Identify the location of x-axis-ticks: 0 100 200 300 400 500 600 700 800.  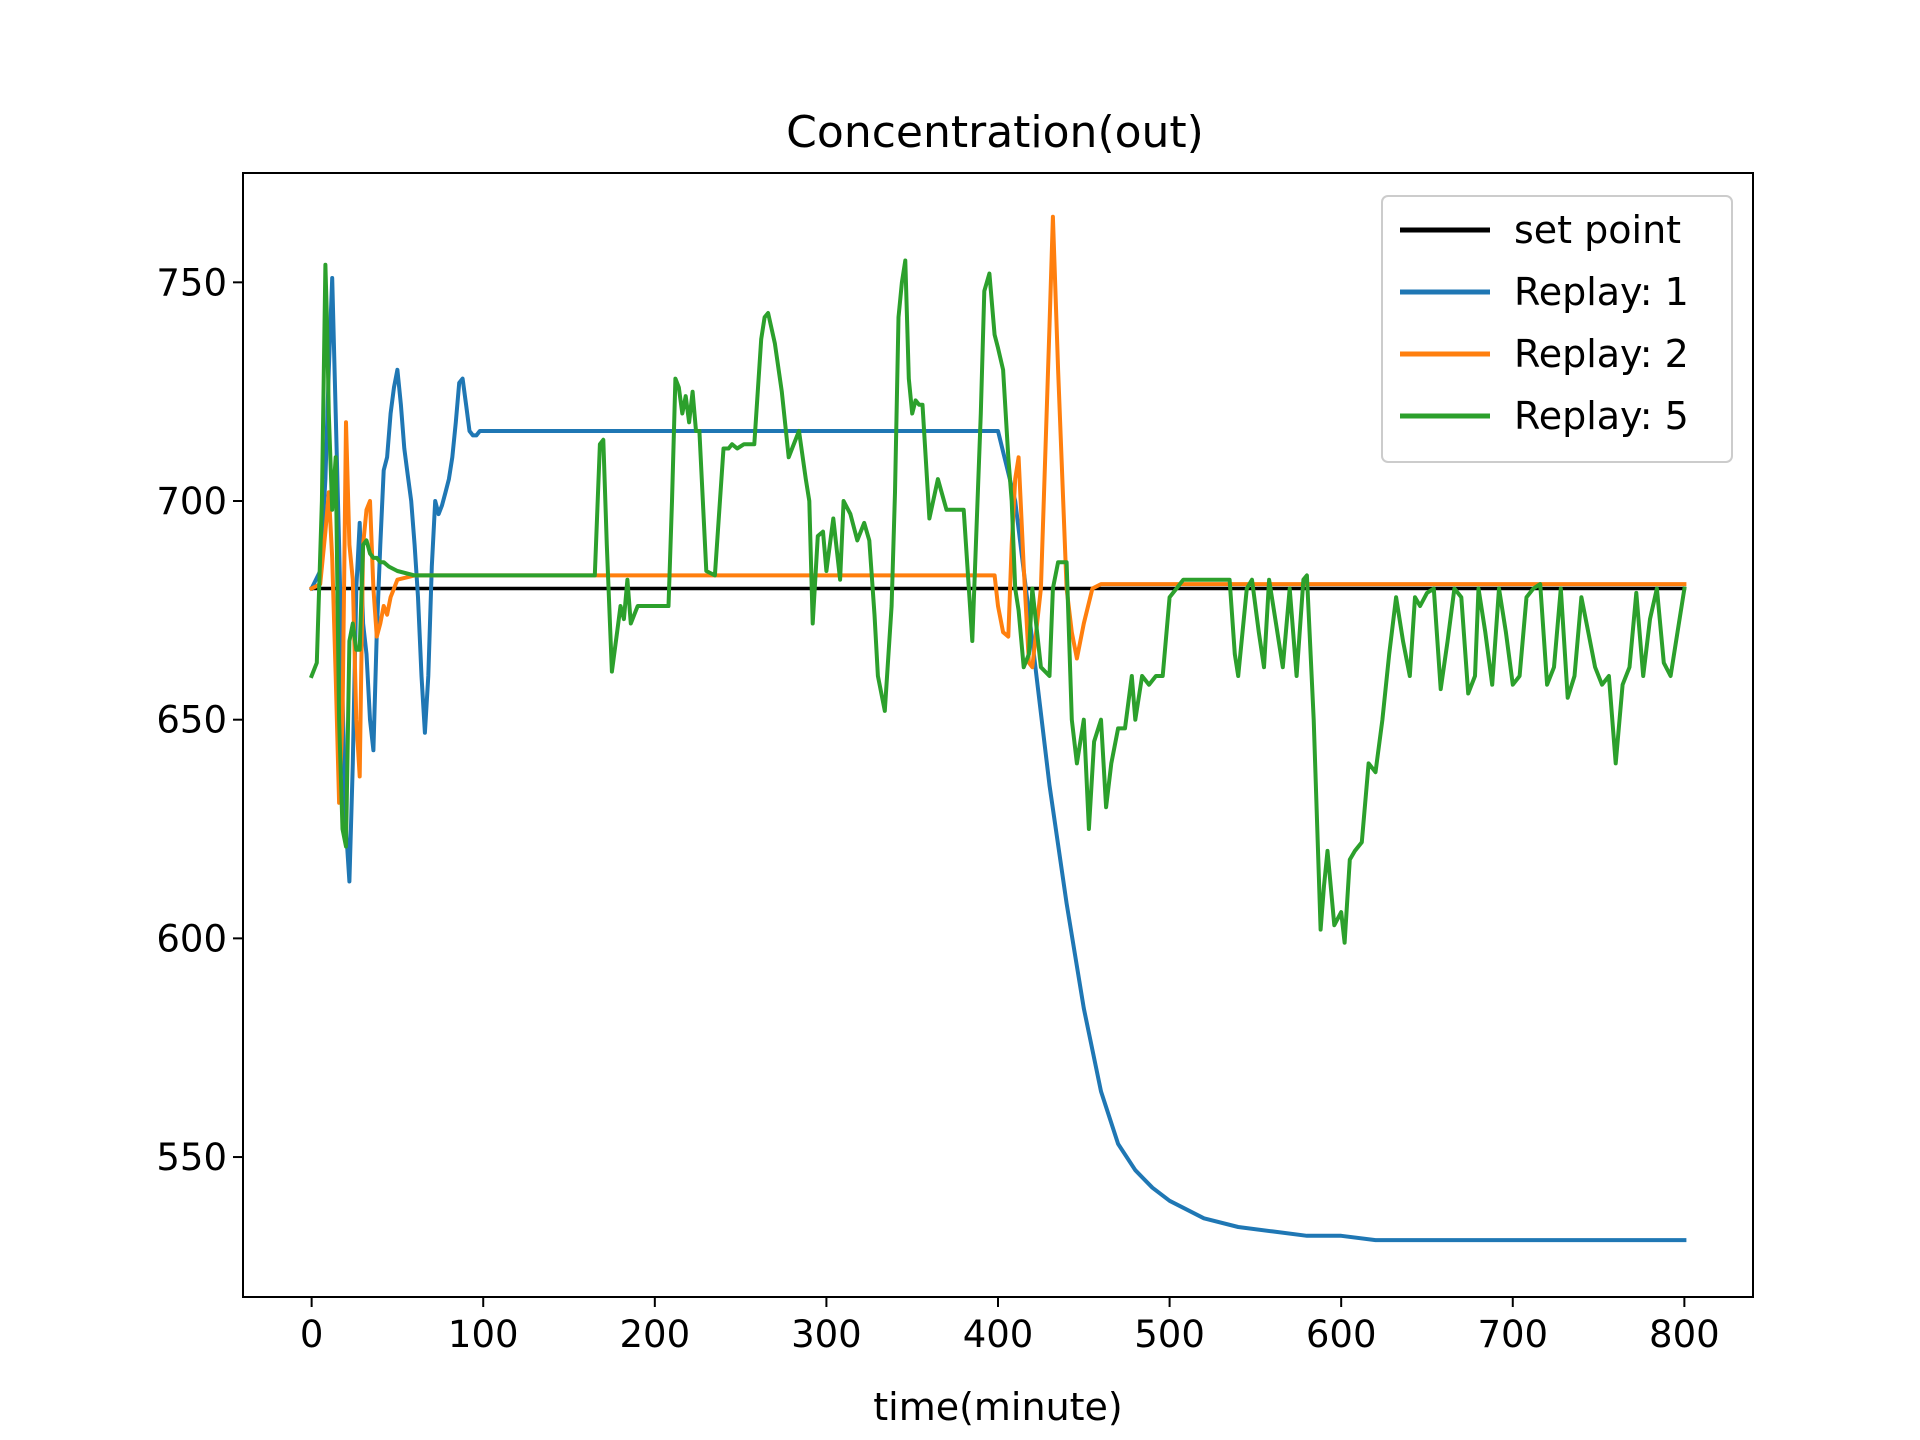
(1010, 1326).